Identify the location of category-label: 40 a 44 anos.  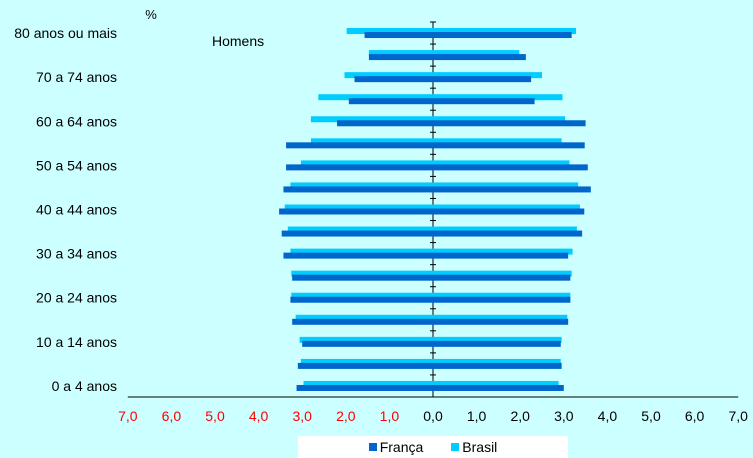
(76, 210).